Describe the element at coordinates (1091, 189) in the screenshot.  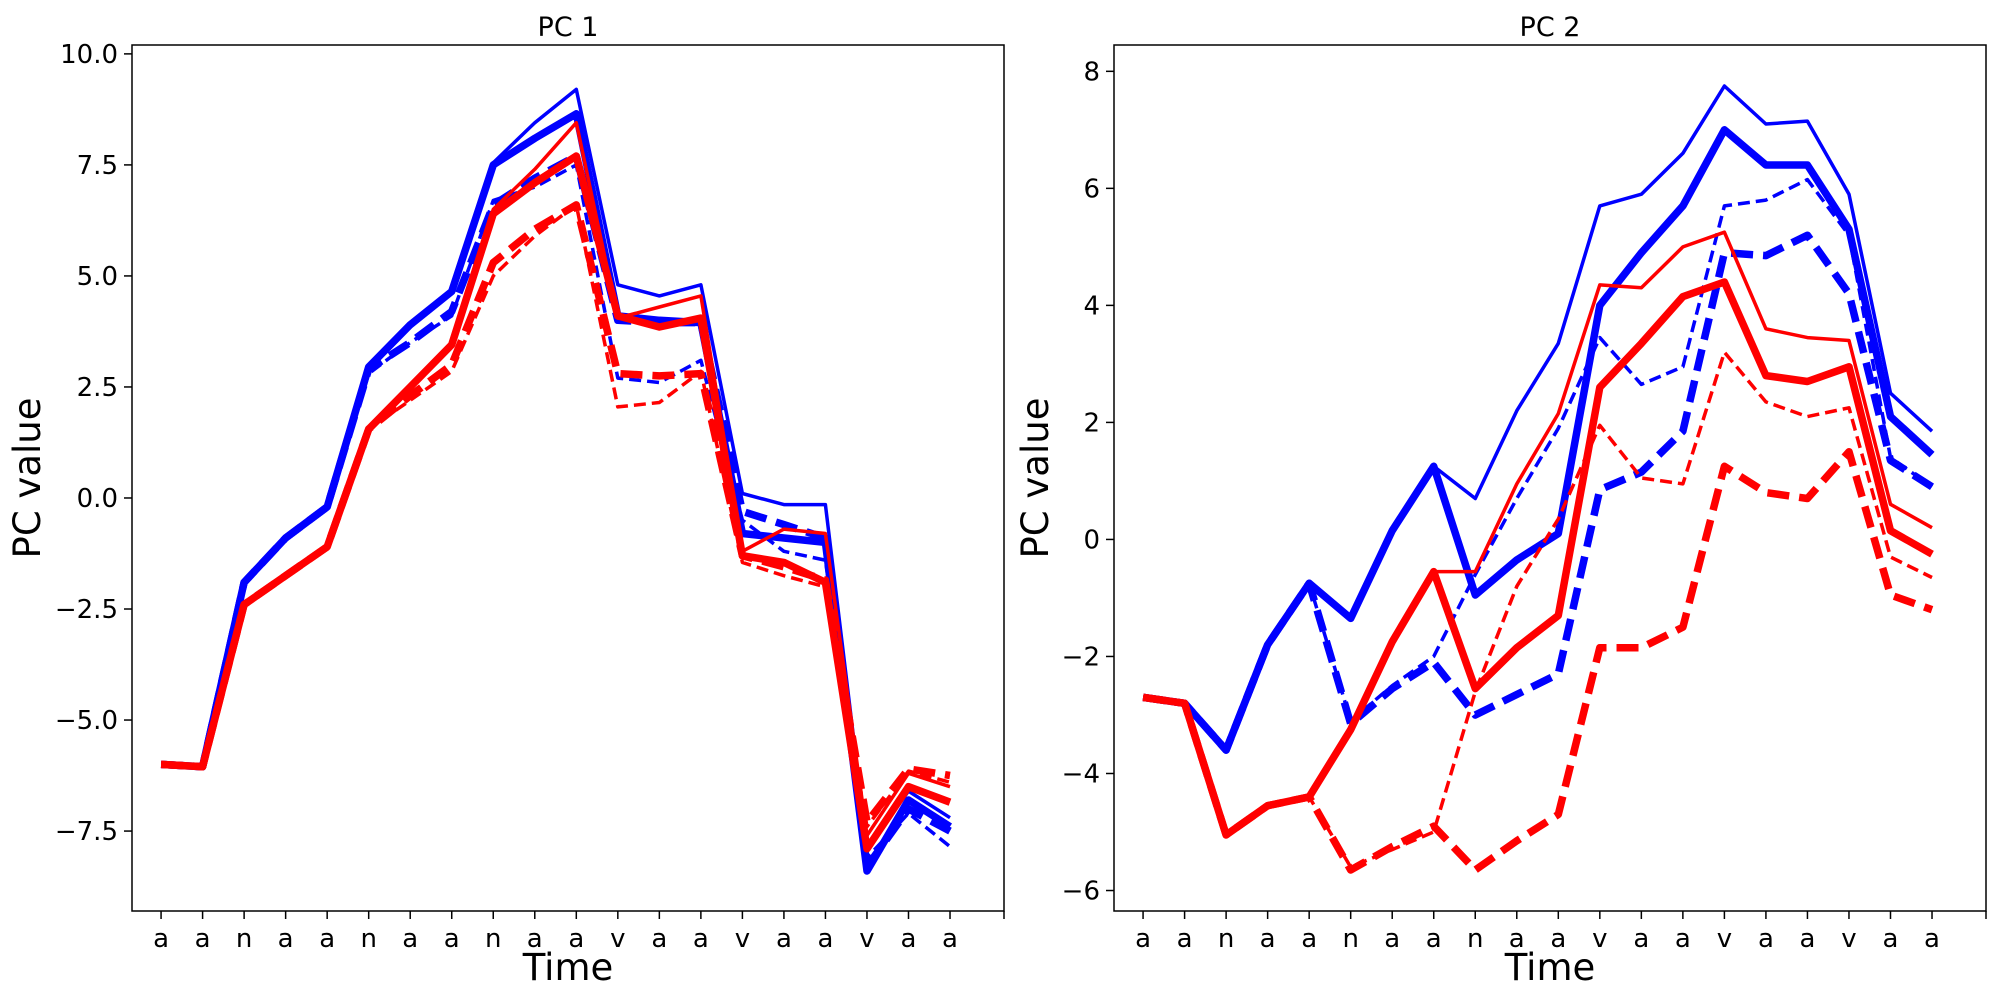
I see `y-tick-label: 6` at that location.